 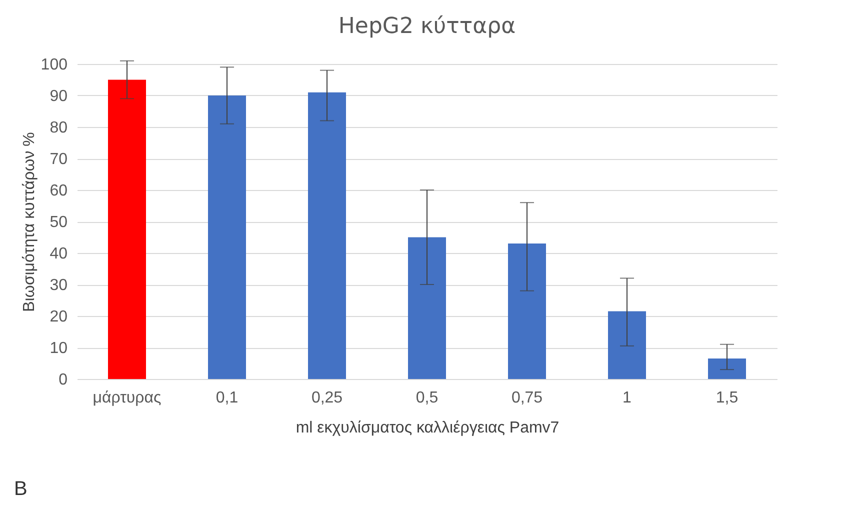 What do you see at coordinates (627, 398) in the screenshot?
I see `x-tick-label: 1` at bounding box center [627, 398].